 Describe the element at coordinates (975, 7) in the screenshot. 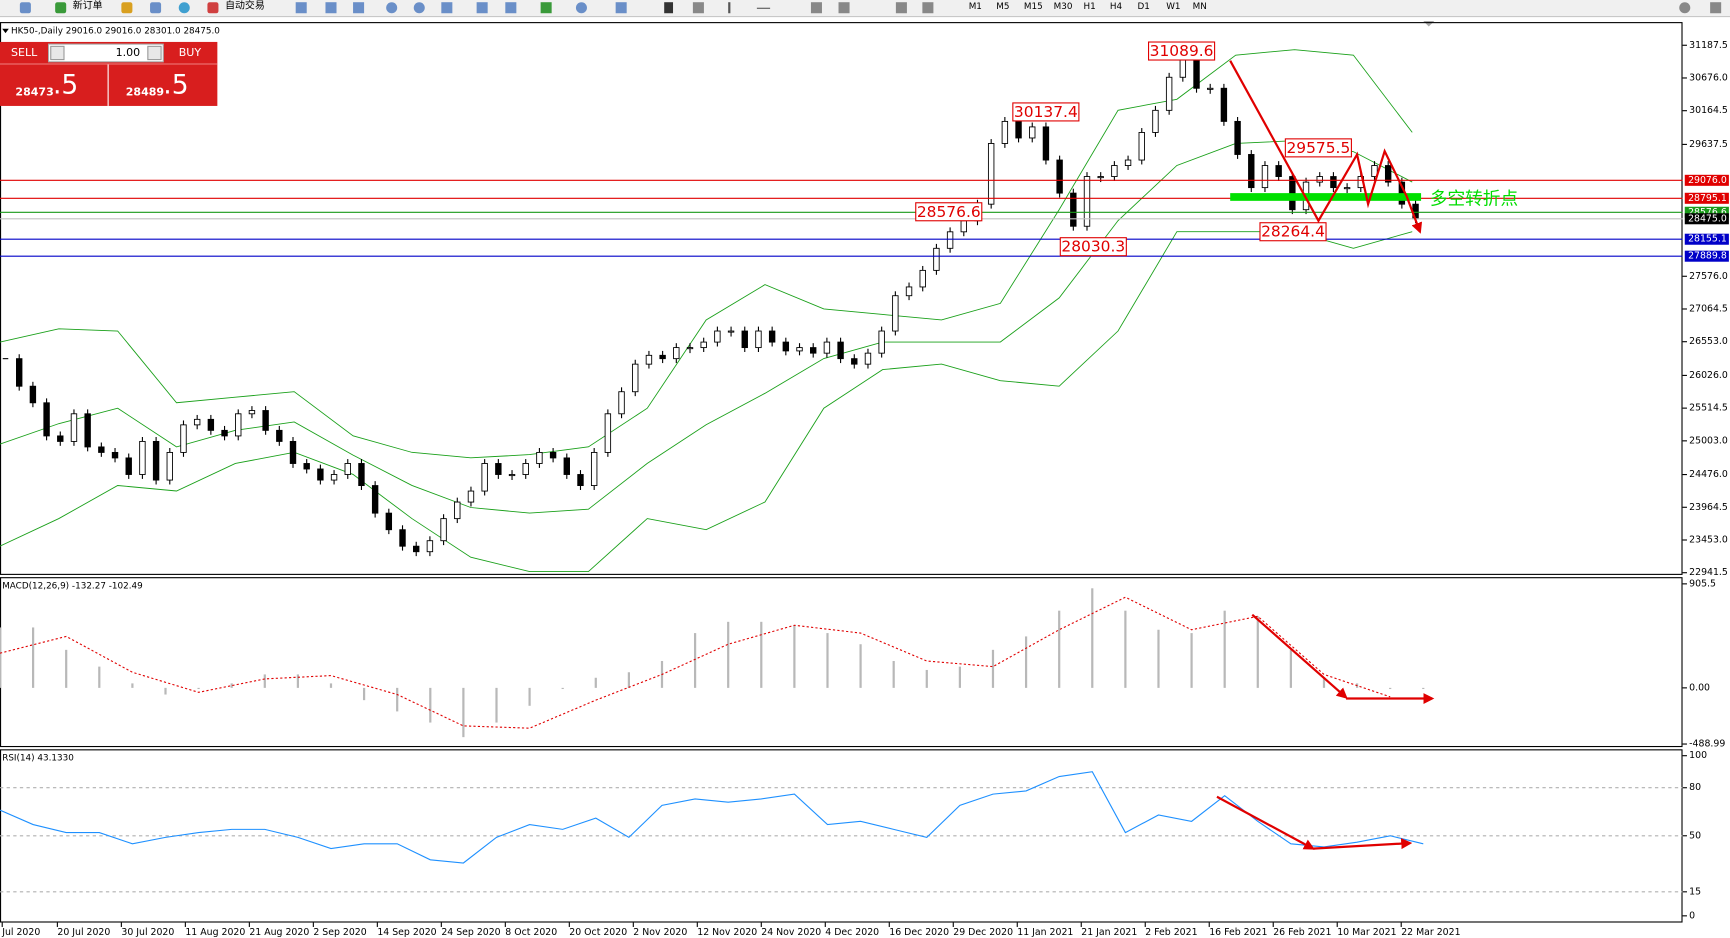

I see `timeframe-button: M1` at that location.